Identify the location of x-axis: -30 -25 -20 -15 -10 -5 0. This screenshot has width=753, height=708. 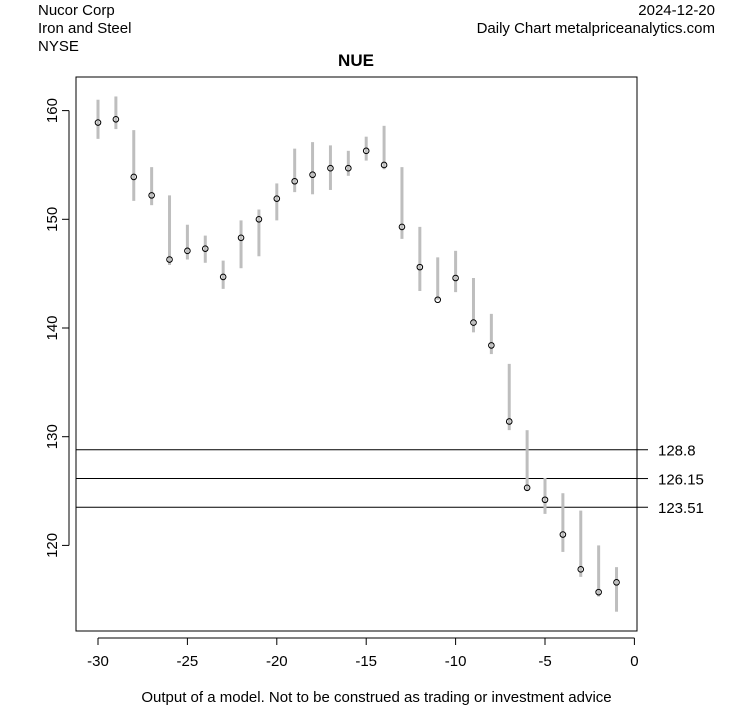
(363, 653).